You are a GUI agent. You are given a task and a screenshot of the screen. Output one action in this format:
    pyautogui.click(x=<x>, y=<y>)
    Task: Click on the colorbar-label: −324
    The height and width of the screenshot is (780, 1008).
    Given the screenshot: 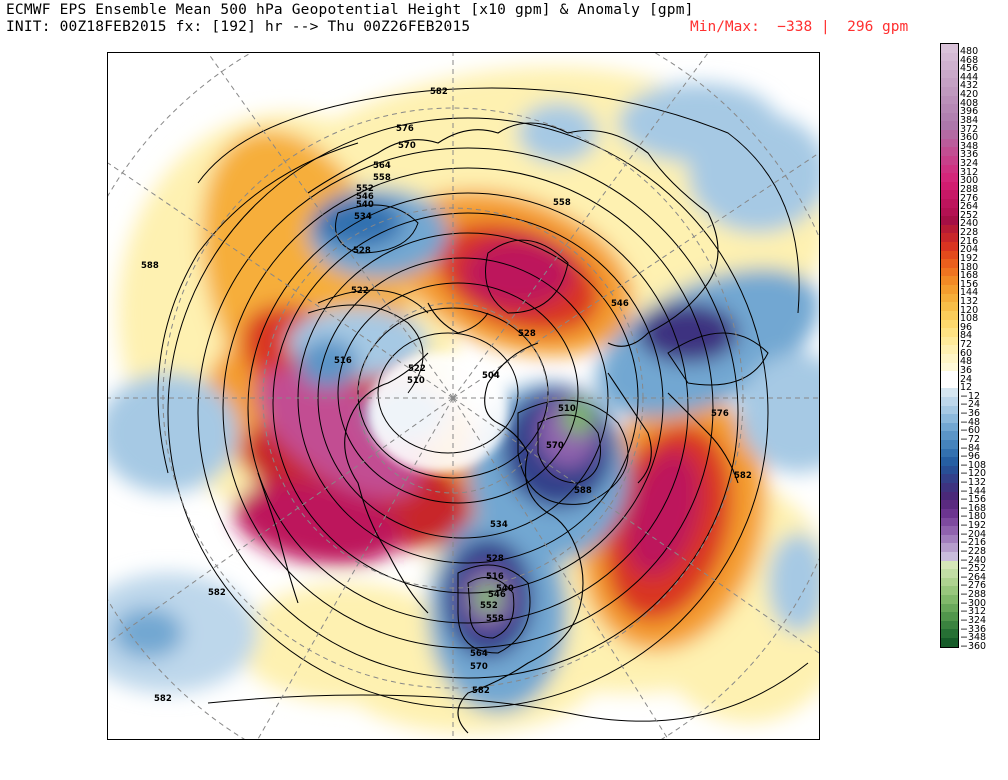 What is the action you would take?
    pyautogui.click(x=973, y=620)
    